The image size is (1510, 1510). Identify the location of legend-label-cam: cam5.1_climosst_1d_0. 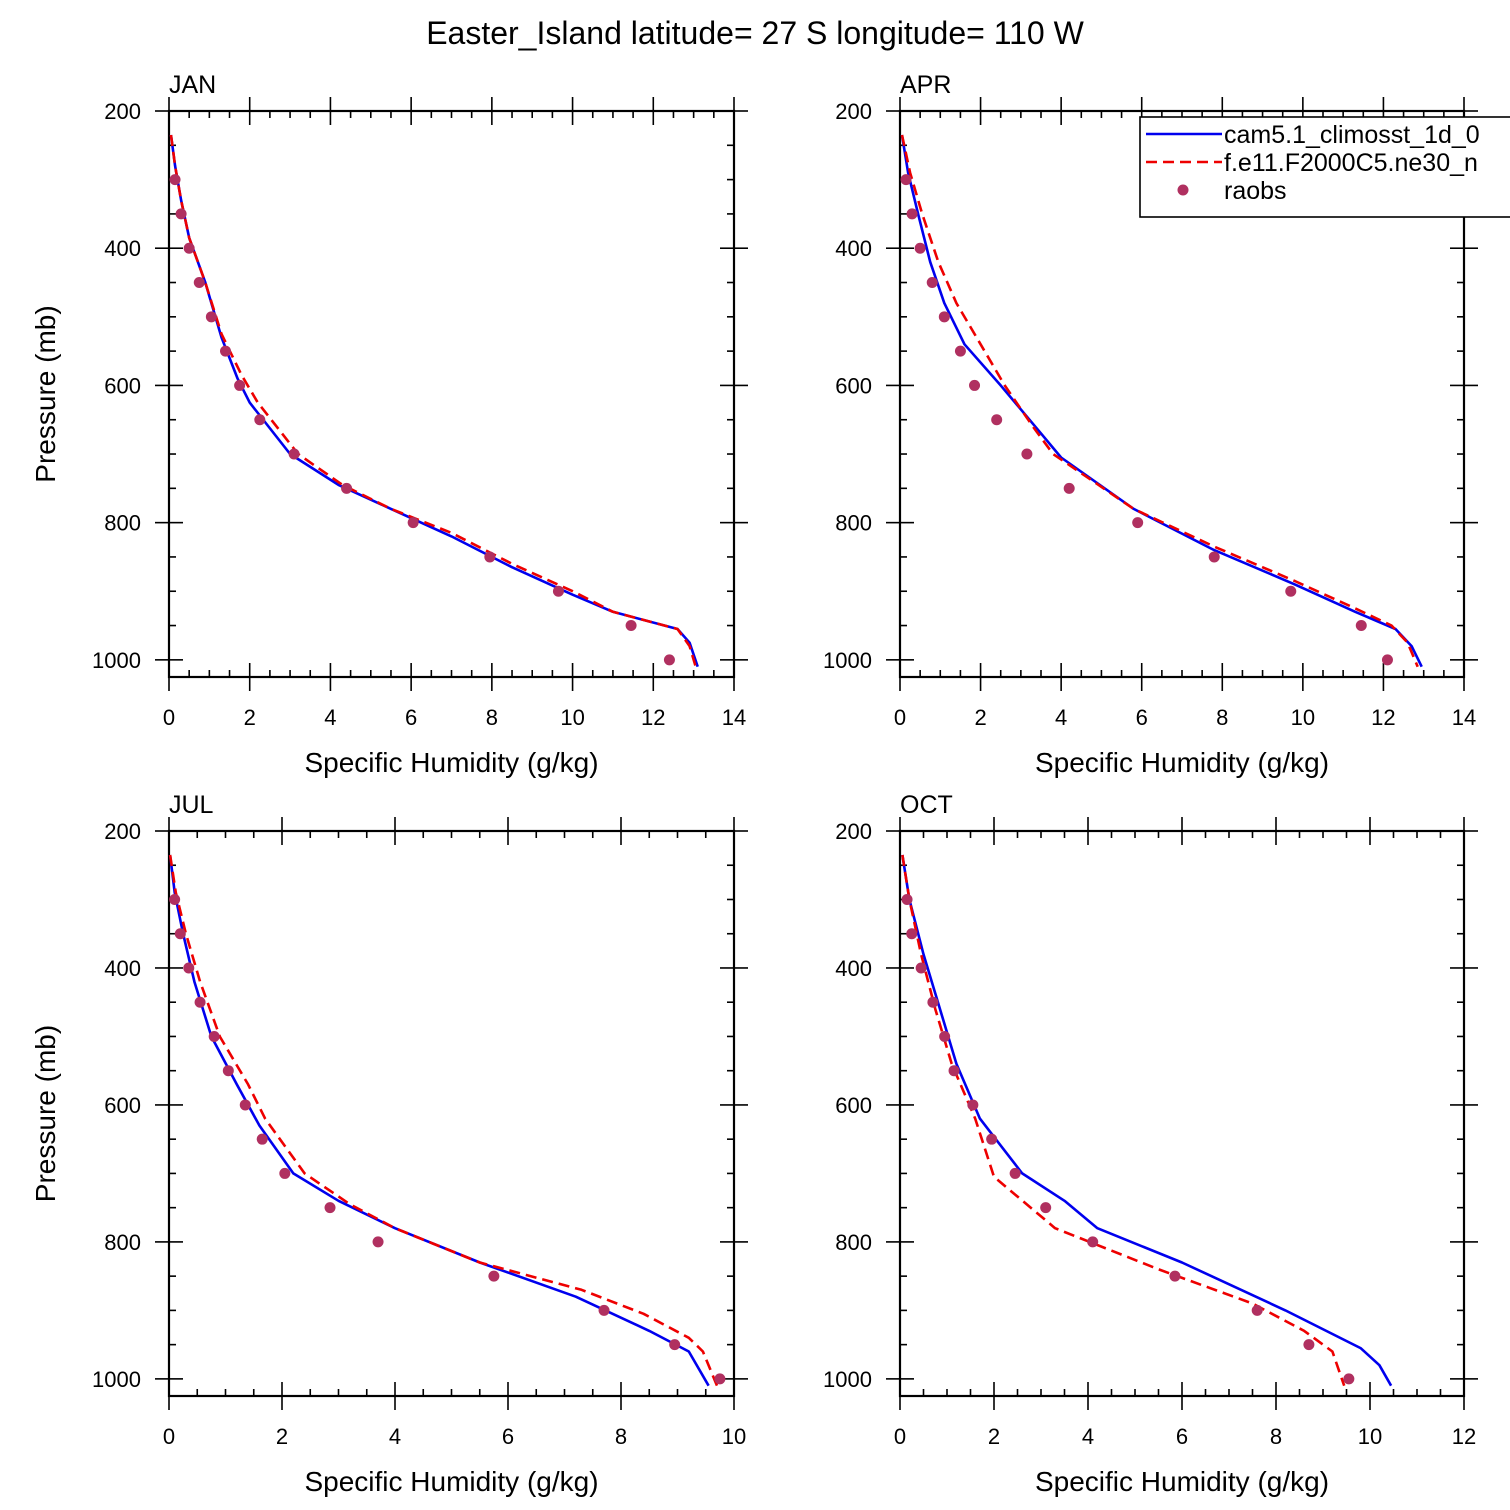
(1352, 135).